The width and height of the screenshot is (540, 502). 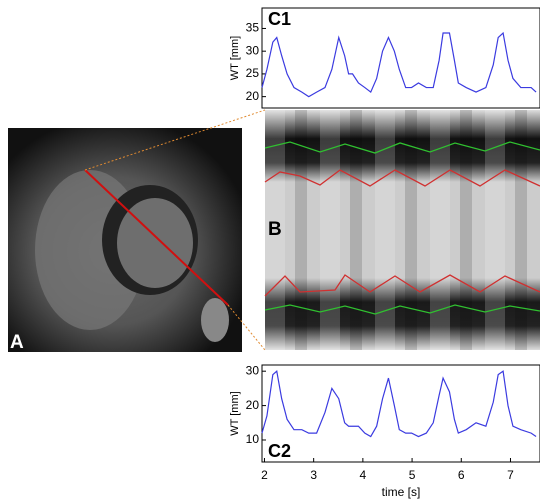 I want to click on panel-label: A, so click(x=17, y=342).